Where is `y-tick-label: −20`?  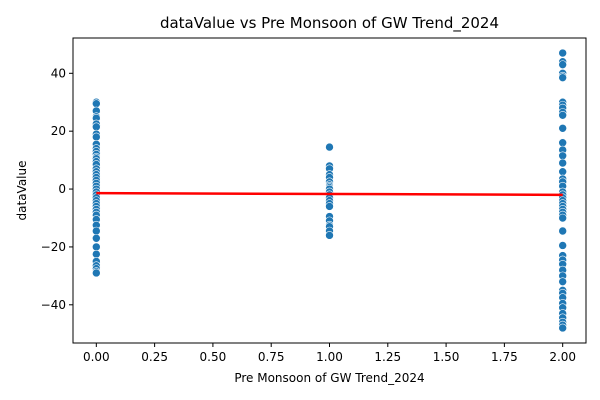
y-tick-label: −20 is located at coordinates (53, 247).